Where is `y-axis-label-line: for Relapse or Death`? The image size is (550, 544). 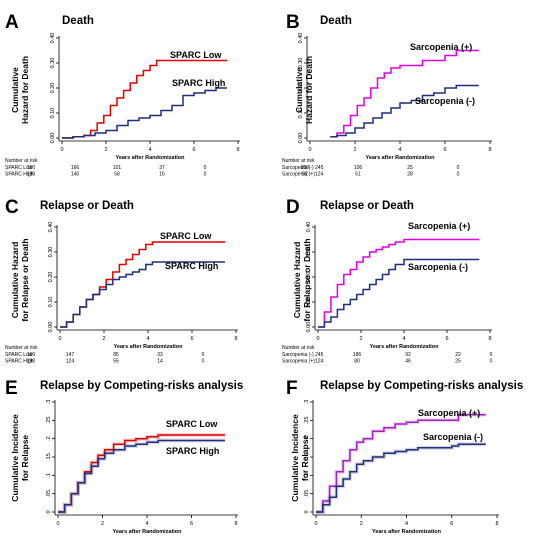
y-axis-label-line: for Relapse or Death is located at coordinates (25, 279).